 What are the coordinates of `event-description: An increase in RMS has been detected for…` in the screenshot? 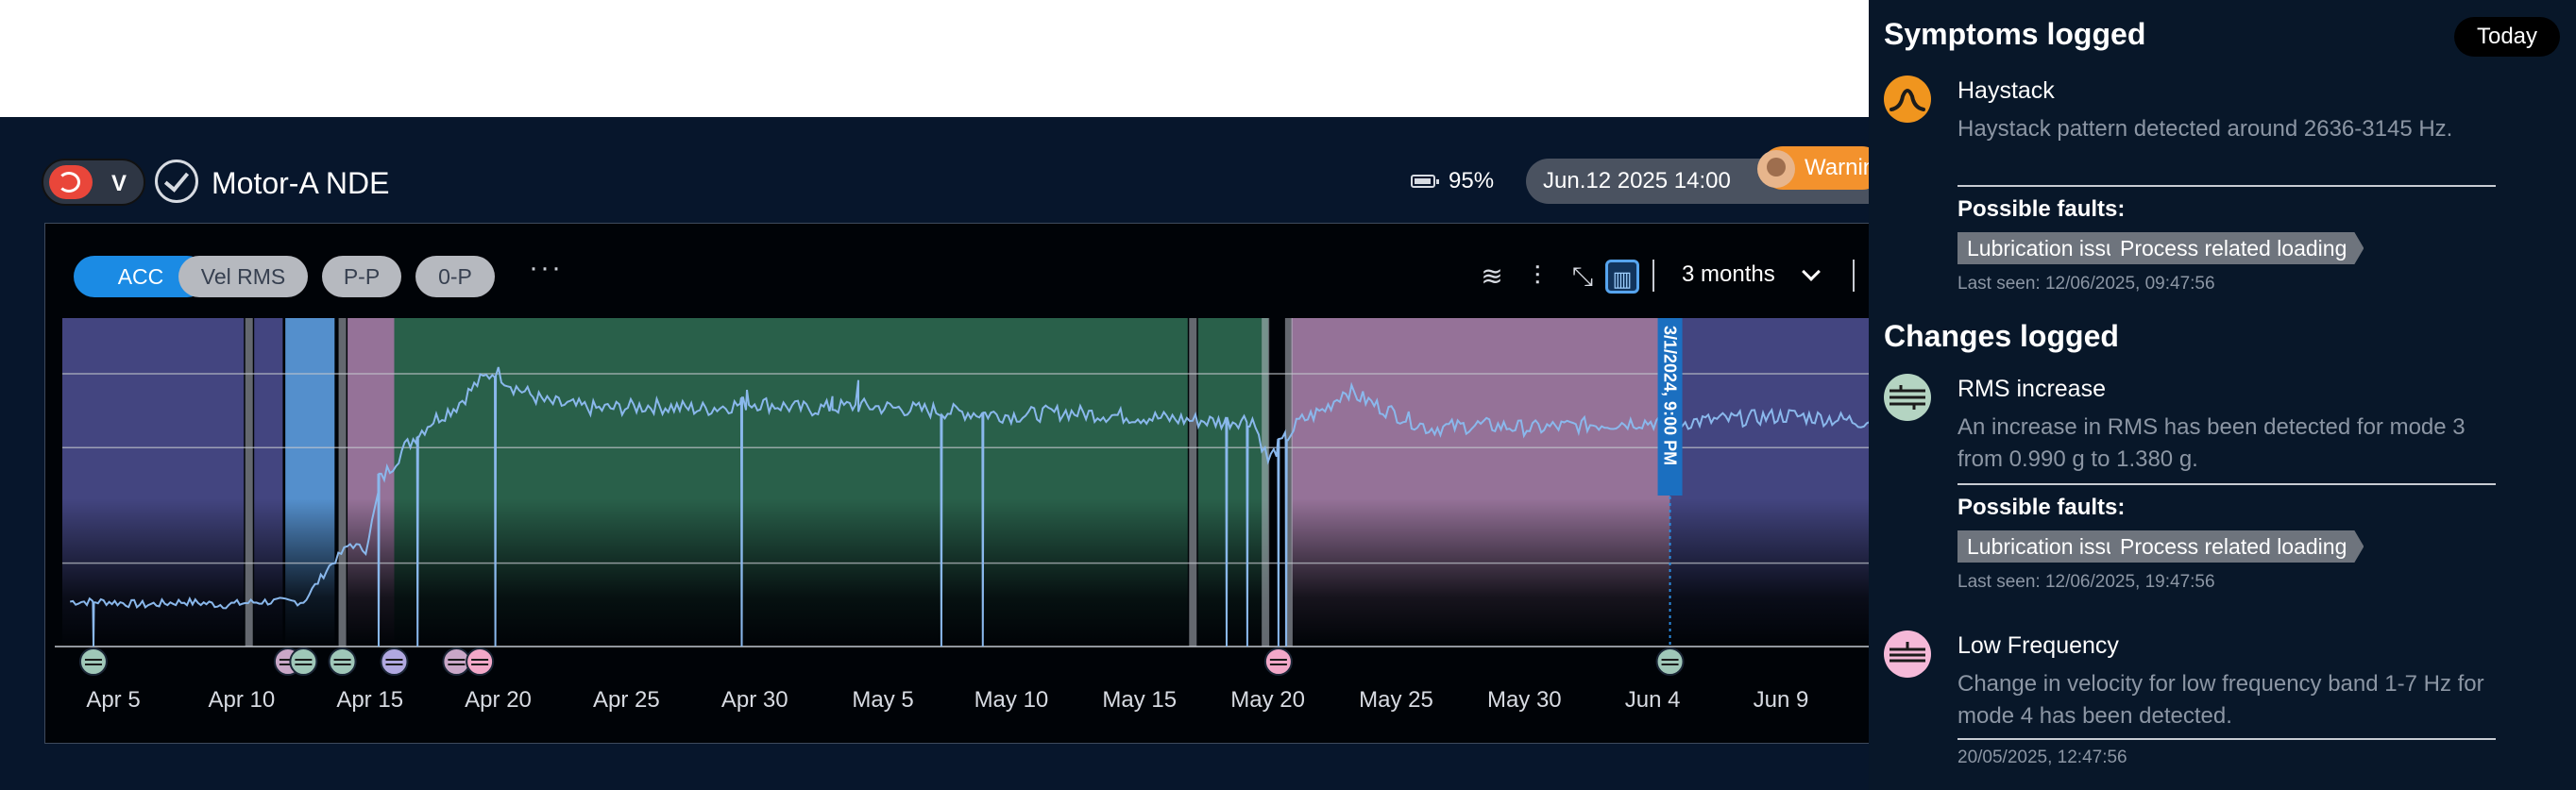 It's located at (2211, 443).